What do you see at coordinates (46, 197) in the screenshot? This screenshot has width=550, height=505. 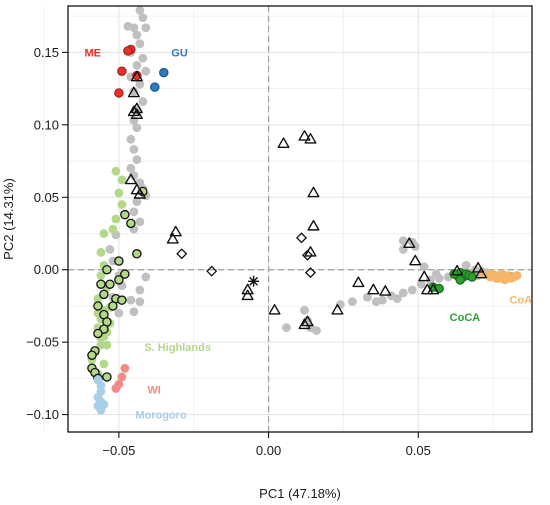 I see `y-tick-label: 0.05` at bounding box center [46, 197].